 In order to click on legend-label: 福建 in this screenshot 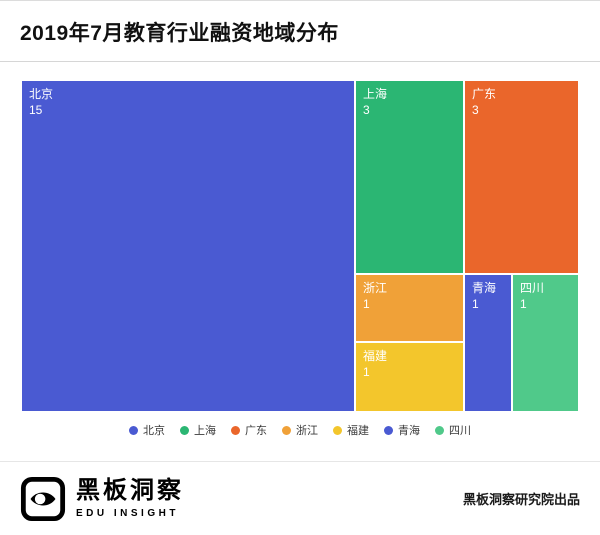, I will do `click(358, 431)`.